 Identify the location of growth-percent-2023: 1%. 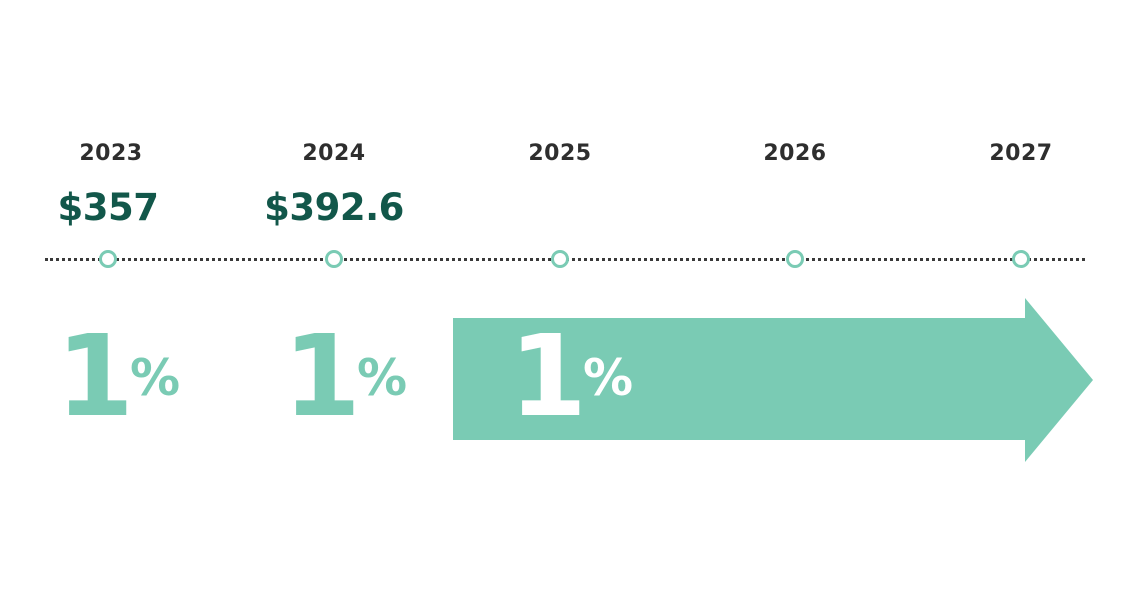
(118, 377).